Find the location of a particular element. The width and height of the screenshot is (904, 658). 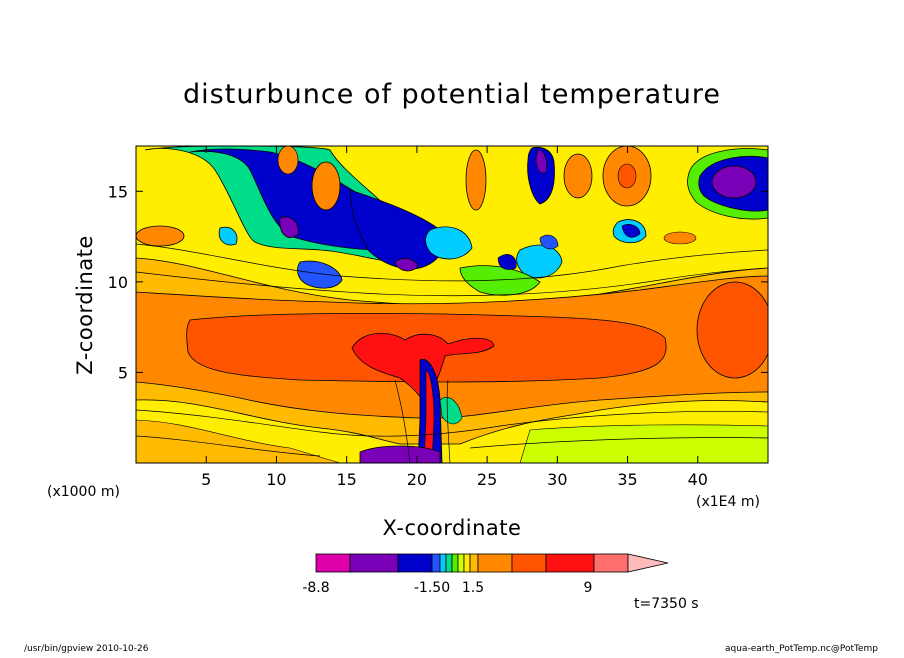

x-tick-label: 35 is located at coordinates (627, 479).